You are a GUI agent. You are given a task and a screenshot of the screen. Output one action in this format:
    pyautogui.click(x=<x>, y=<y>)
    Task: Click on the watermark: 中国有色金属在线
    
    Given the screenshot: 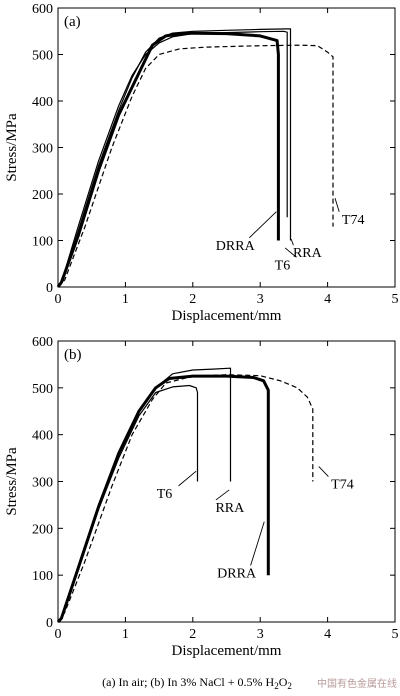 What is the action you would take?
    pyautogui.click(x=357, y=683)
    